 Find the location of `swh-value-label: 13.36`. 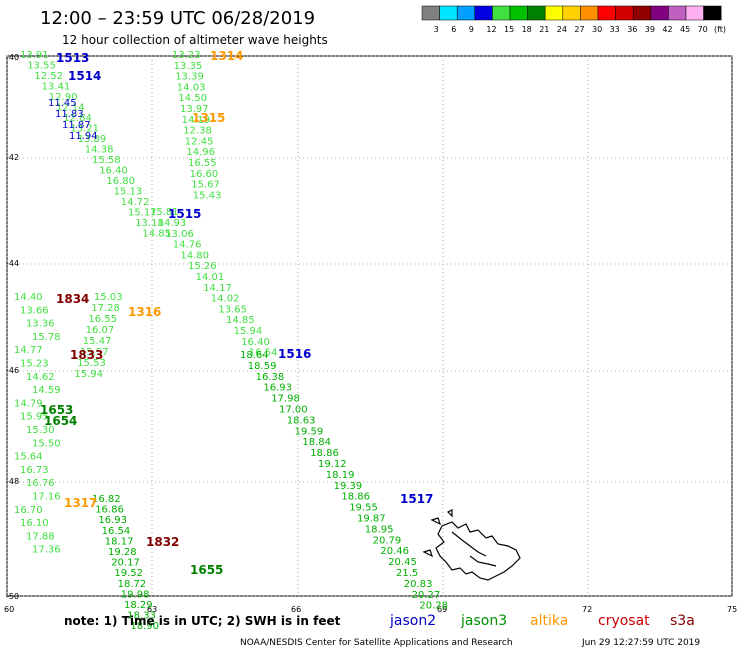

swh-value-label: 13.36 is located at coordinates (40, 324).